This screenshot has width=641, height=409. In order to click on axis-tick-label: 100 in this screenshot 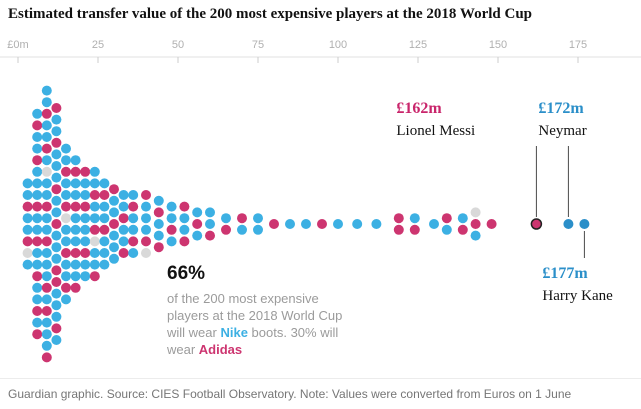, I will do `click(338, 45)`.